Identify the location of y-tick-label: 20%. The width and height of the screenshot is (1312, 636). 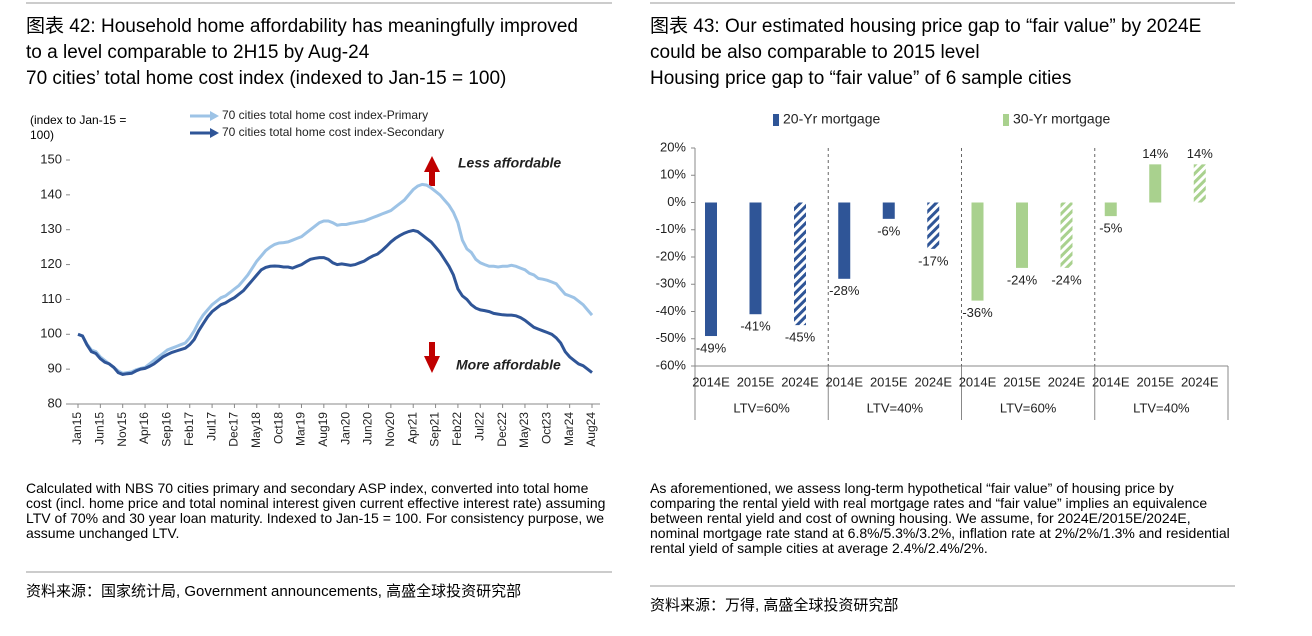
(673, 146).